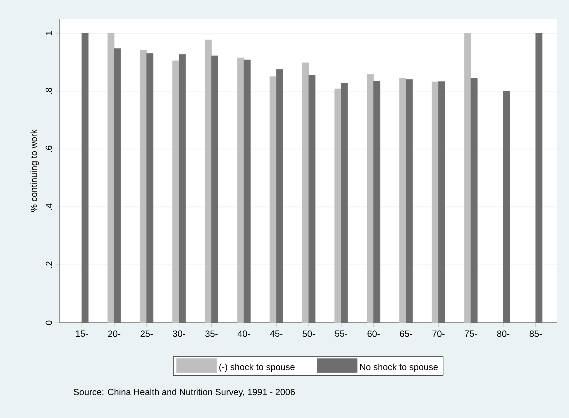 The width and height of the screenshot is (569, 418). What do you see at coordinates (406, 334) in the screenshot?
I see `x-tick-label: 65-` at bounding box center [406, 334].